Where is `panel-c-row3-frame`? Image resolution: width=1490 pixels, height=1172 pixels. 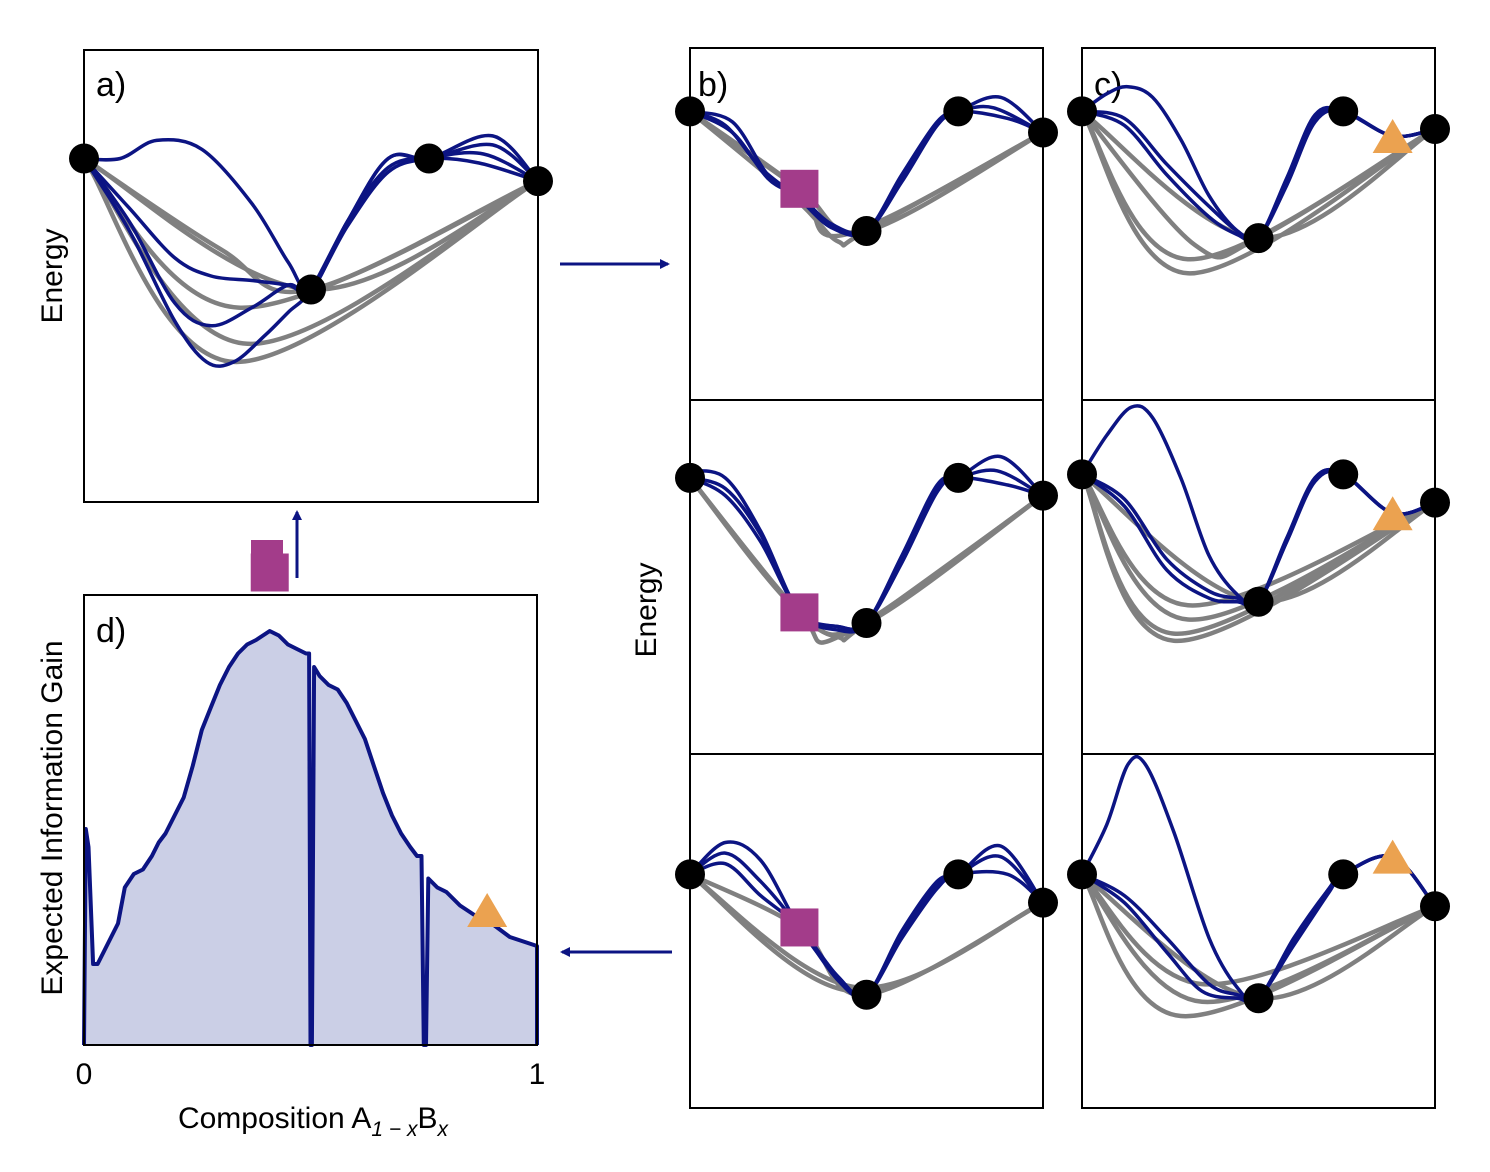 panel-c-row3-frame is located at coordinates (1258, 931).